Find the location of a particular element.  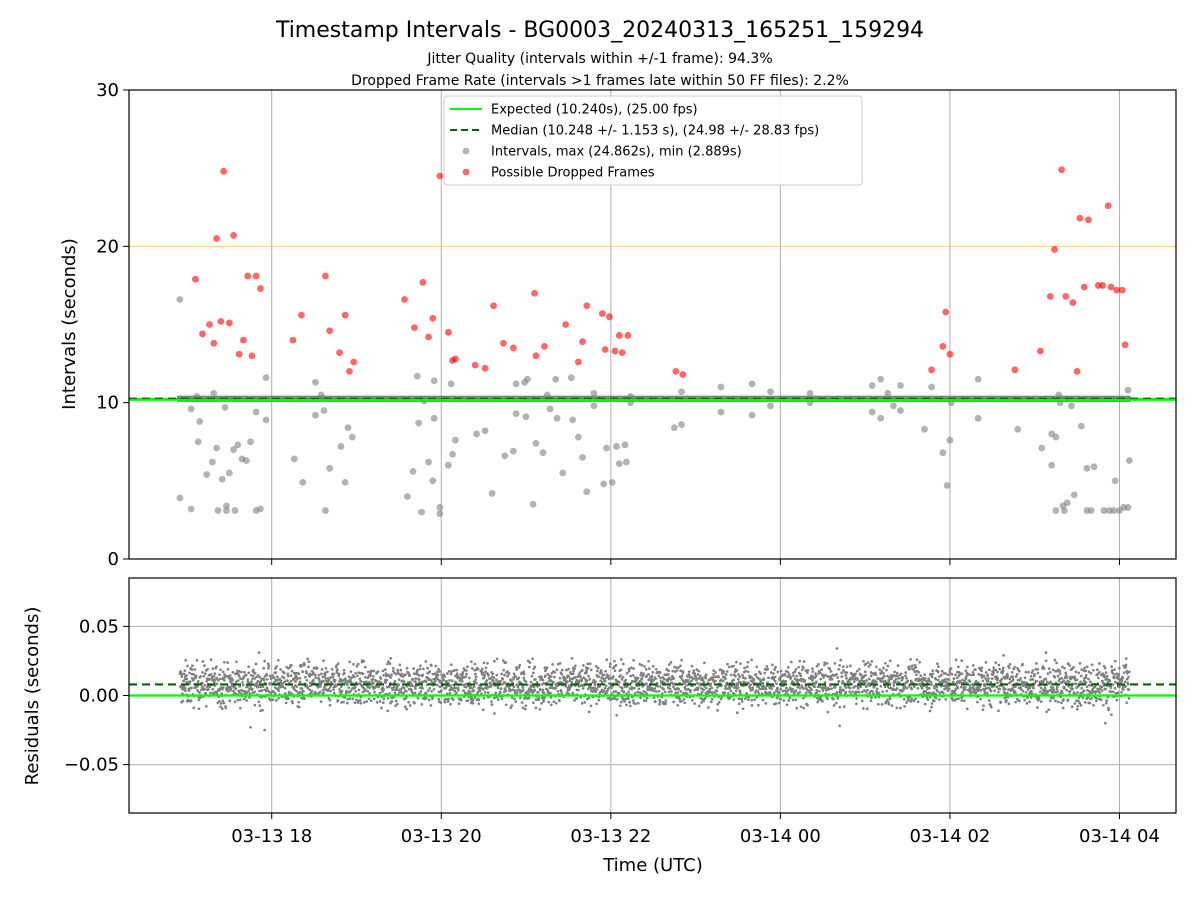

x-tick-label: 03-14 04 is located at coordinates (1119, 836).